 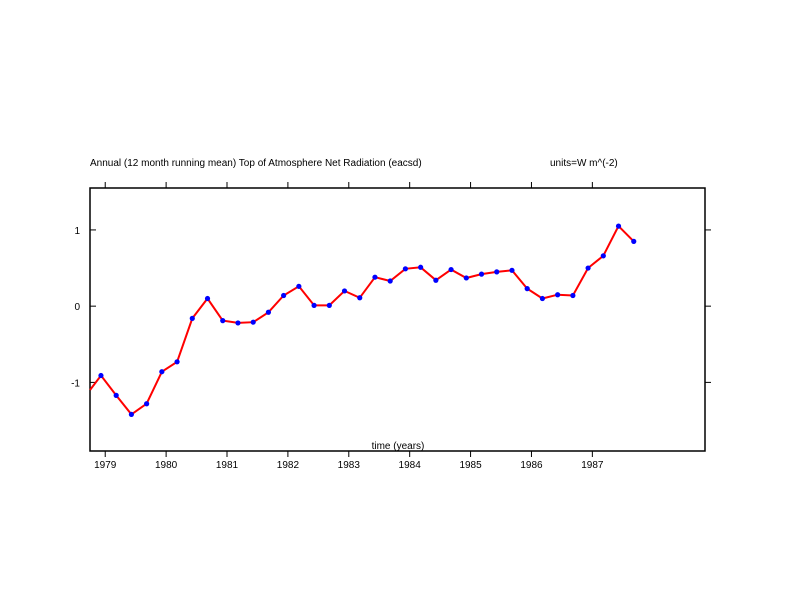 What do you see at coordinates (349, 465) in the screenshot?
I see `x-tick-label: 1983` at bounding box center [349, 465].